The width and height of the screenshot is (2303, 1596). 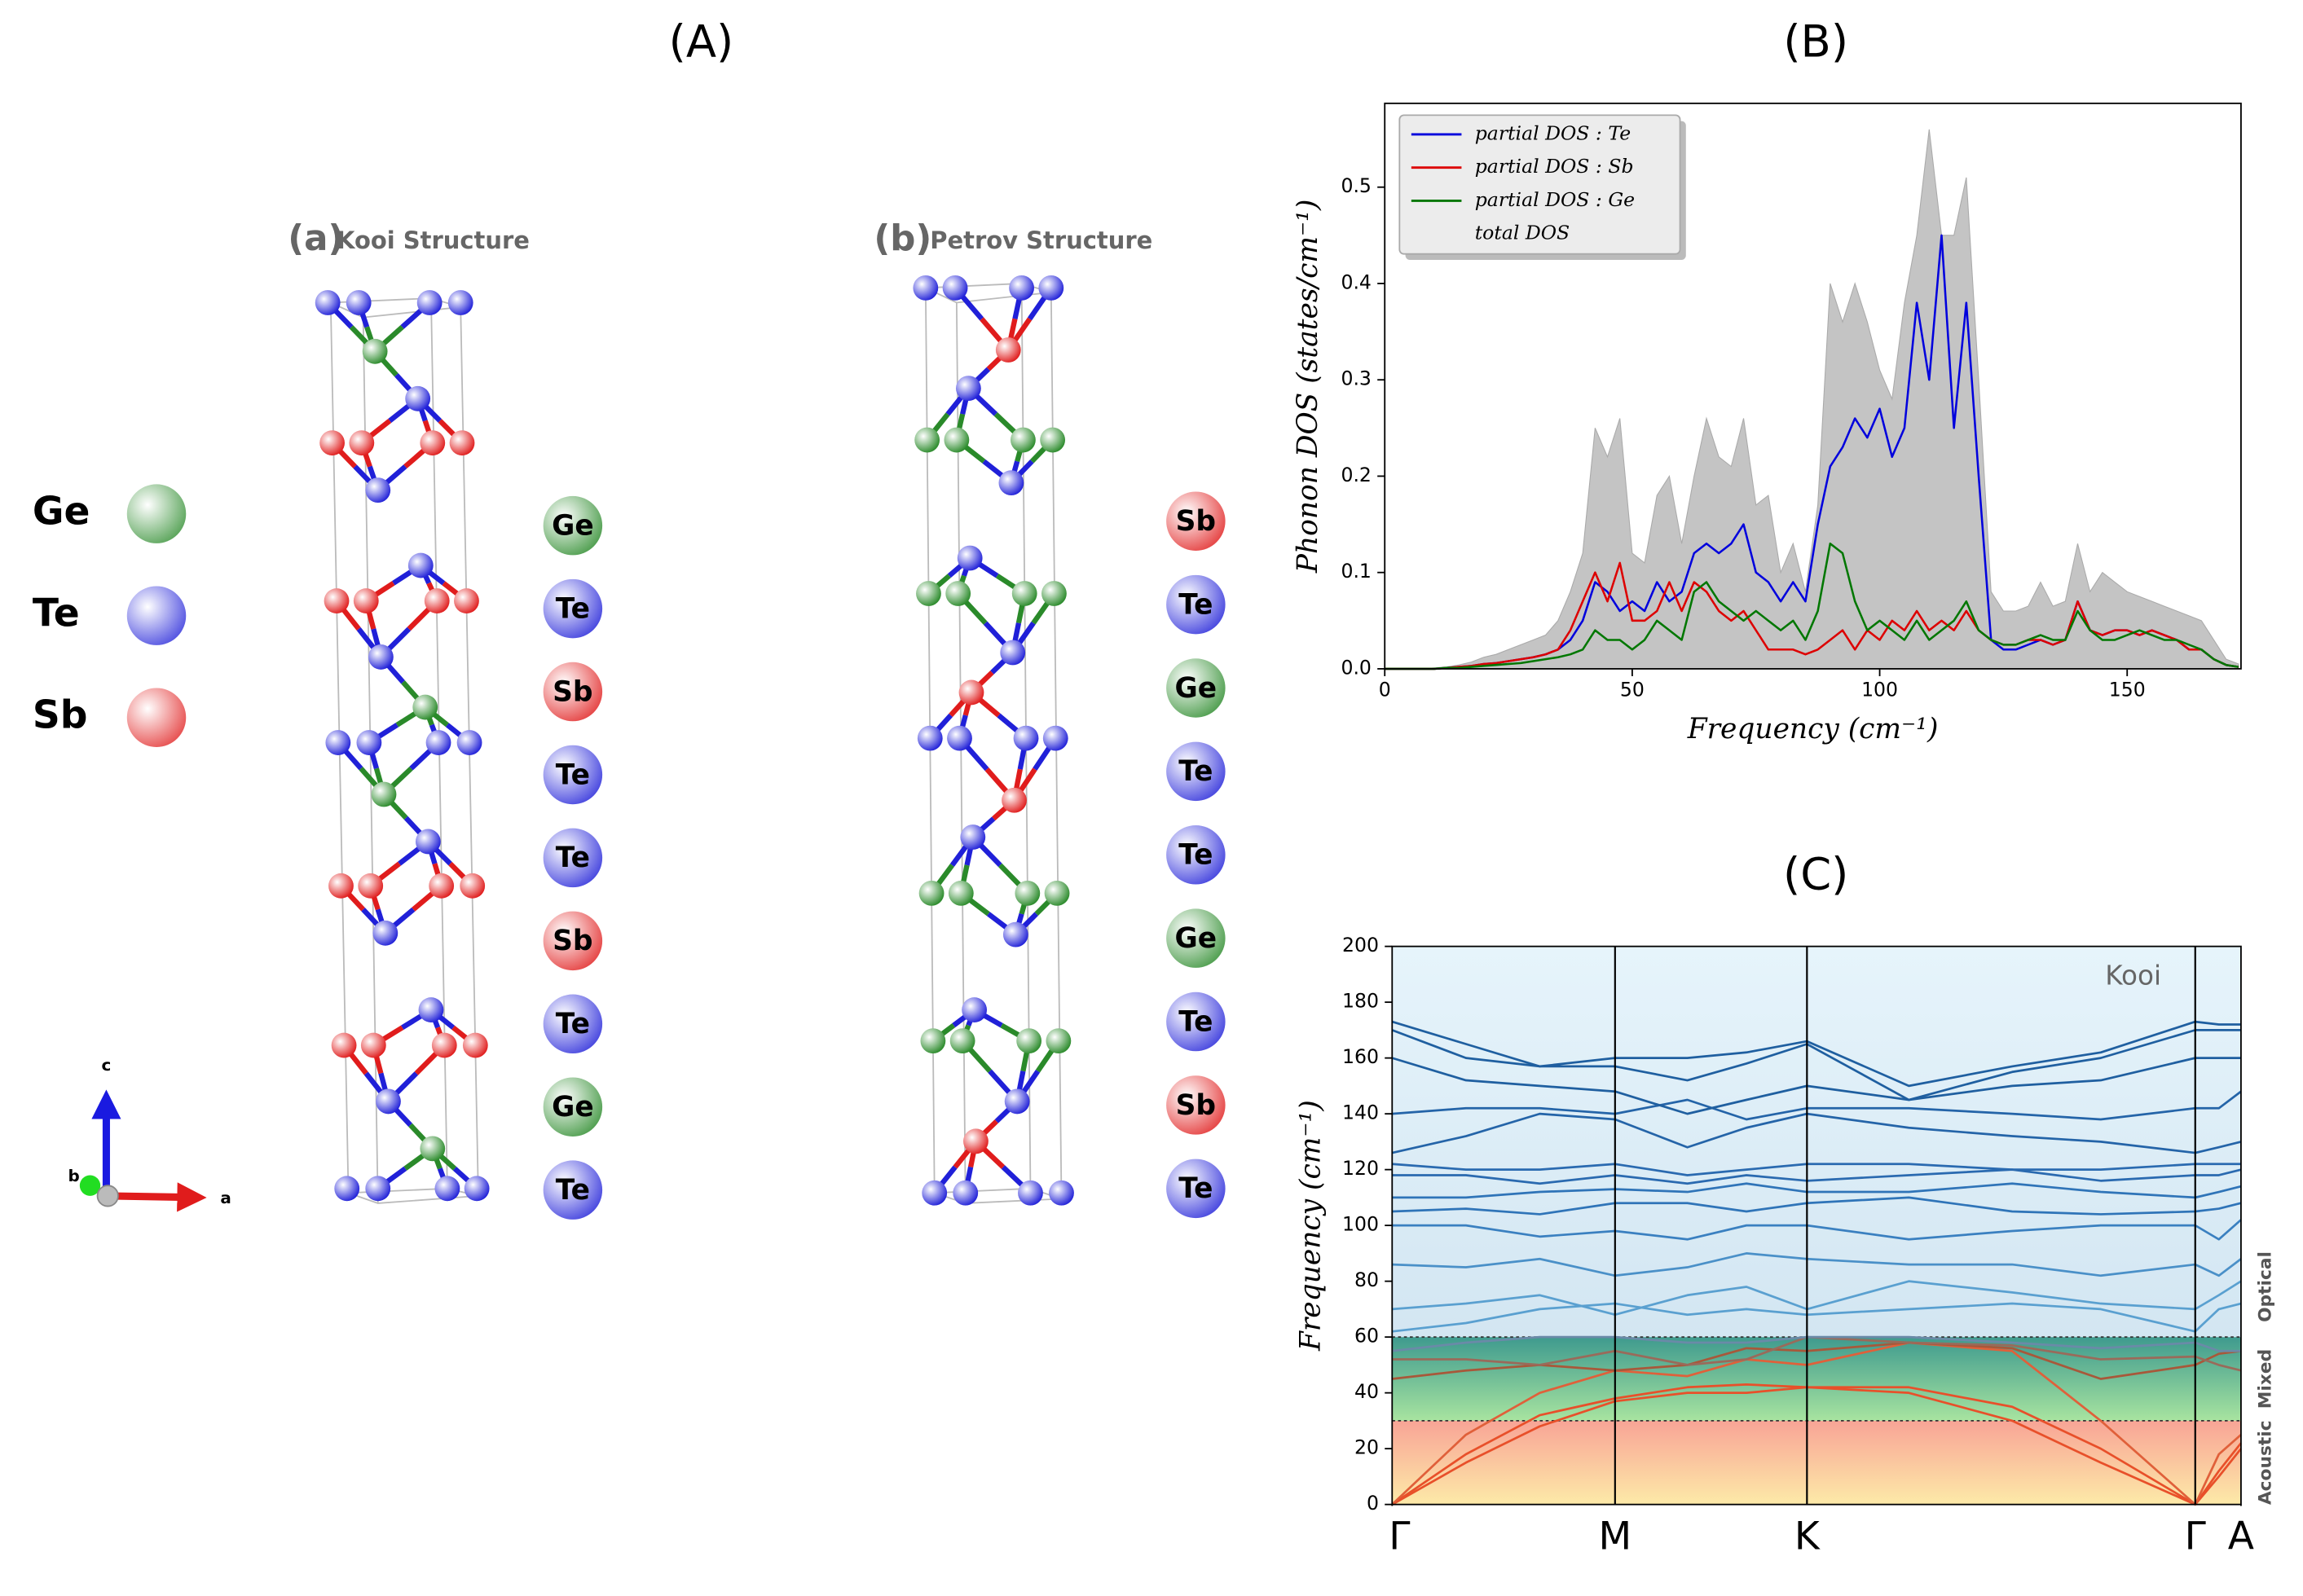 I want to click on annotation: Kooi, so click(x=2133, y=976).